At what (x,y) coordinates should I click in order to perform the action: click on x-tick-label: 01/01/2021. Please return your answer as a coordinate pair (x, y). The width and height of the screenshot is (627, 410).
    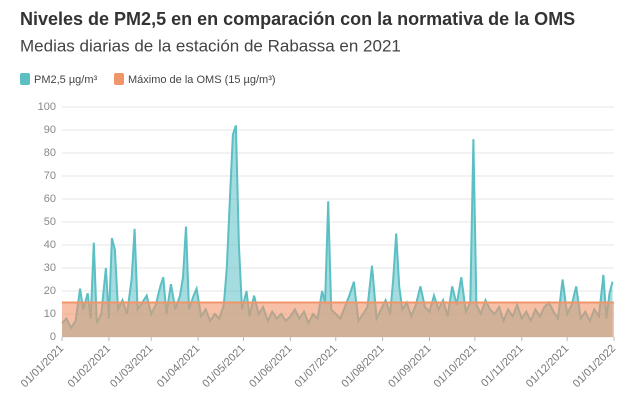
    Looking at the image, I should click on (42, 366).